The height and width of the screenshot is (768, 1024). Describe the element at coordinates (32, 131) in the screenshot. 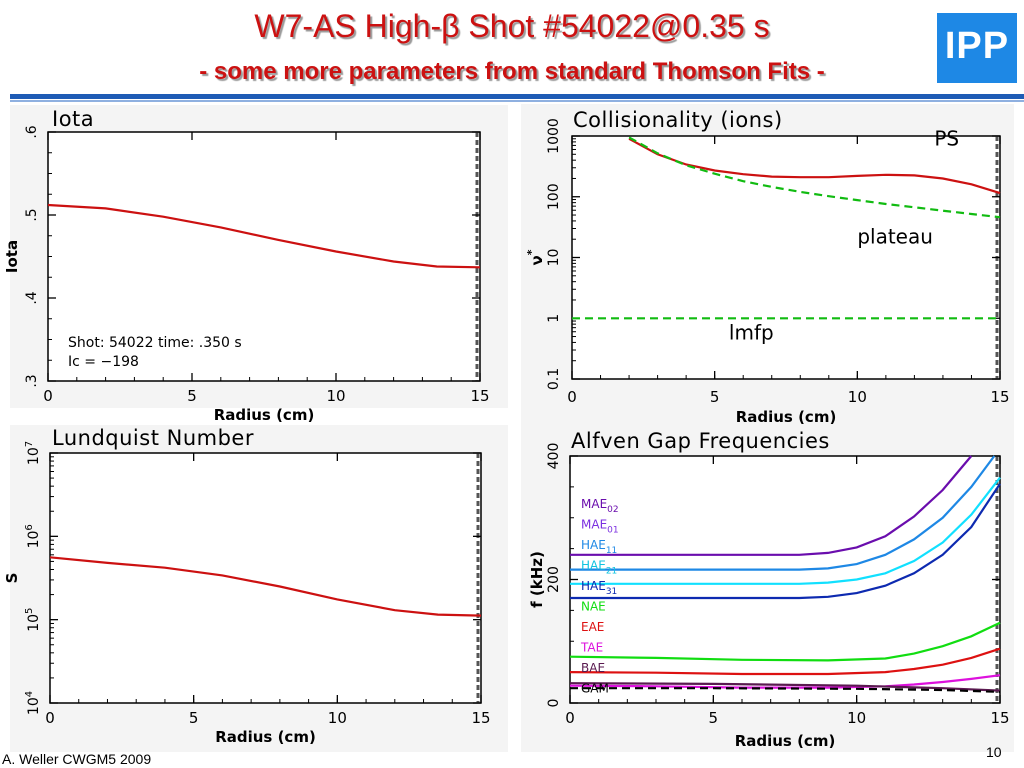

I see `y-tick-label: .6` at that location.